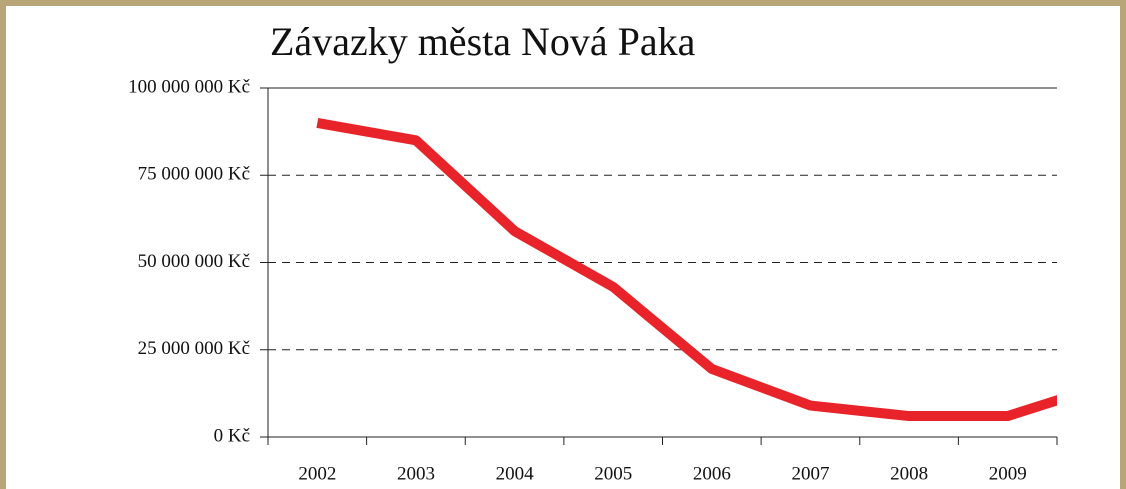 Image resolution: width=1126 pixels, height=489 pixels. I want to click on y-tick-label: 25 000 000 Kč, so click(194, 348).